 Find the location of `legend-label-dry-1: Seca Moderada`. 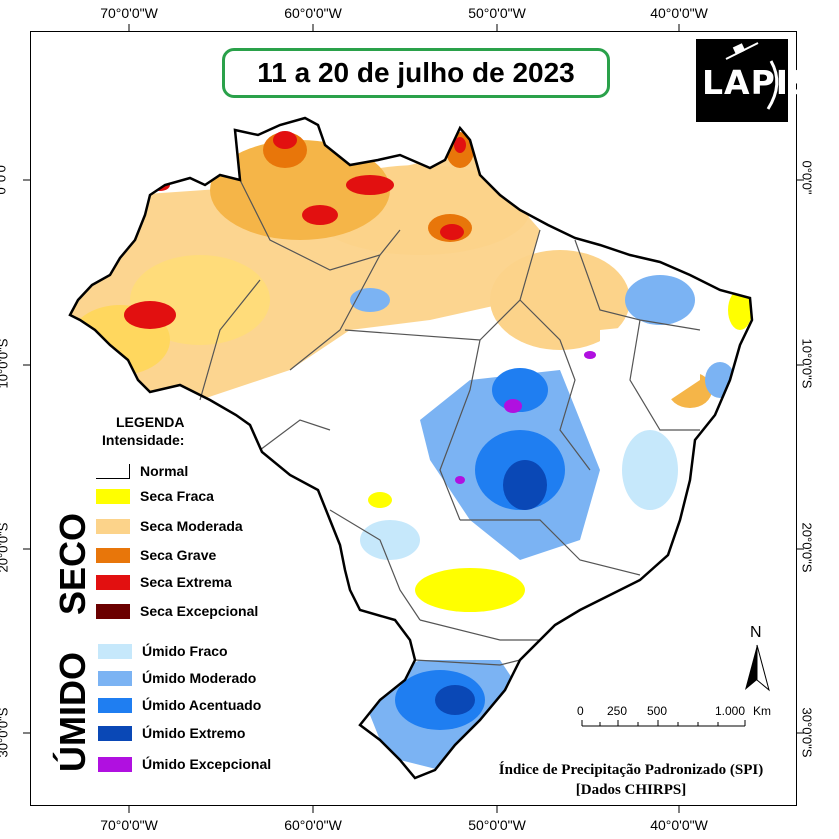

legend-label-dry-1: Seca Moderada is located at coordinates (191, 526).